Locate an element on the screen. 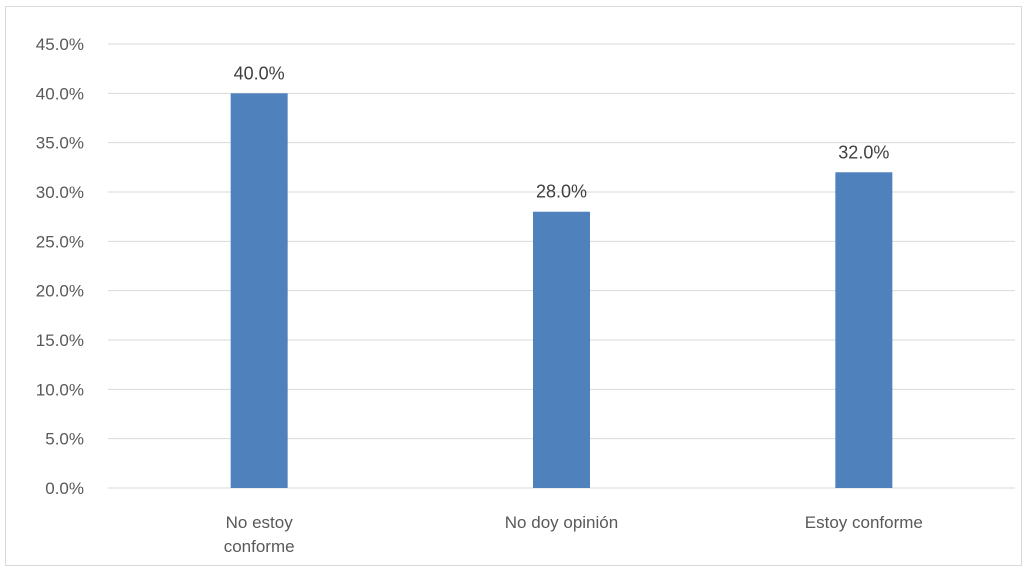  data-label: 40.0% is located at coordinates (259, 73).